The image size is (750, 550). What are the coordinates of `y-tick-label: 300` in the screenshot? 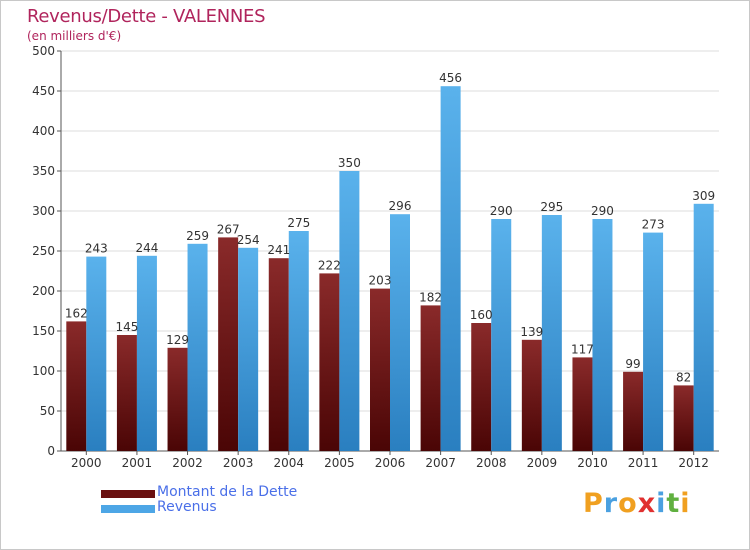 It's located at (43, 211).